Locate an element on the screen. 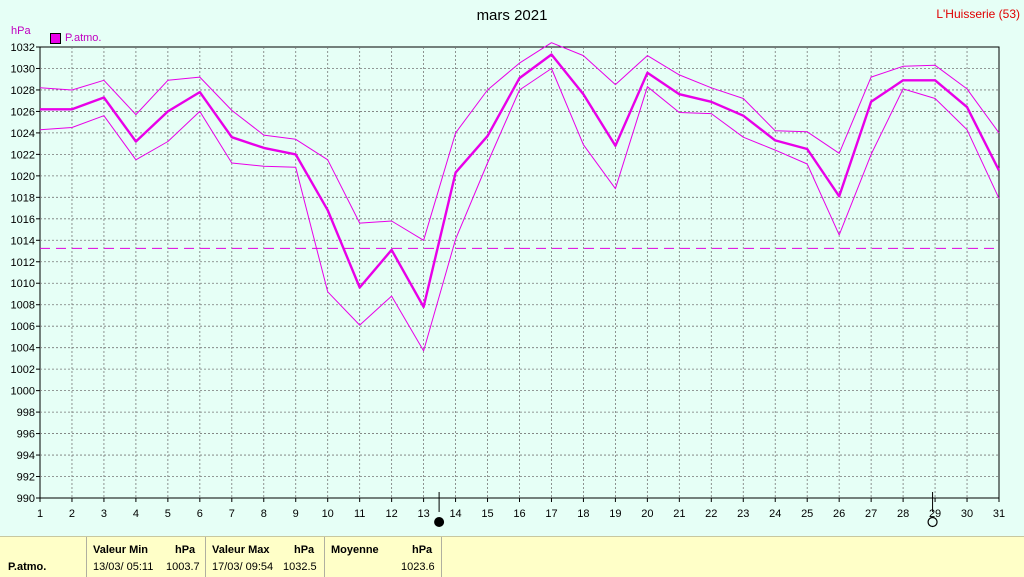 This screenshot has height=577, width=1024. y-tick-label: 1030 is located at coordinates (23, 69).